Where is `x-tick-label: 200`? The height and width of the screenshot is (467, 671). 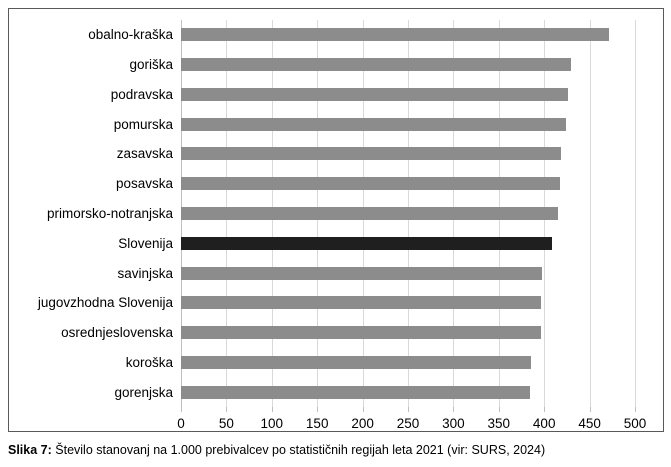
x-tick-label: 200 is located at coordinates (362, 423).